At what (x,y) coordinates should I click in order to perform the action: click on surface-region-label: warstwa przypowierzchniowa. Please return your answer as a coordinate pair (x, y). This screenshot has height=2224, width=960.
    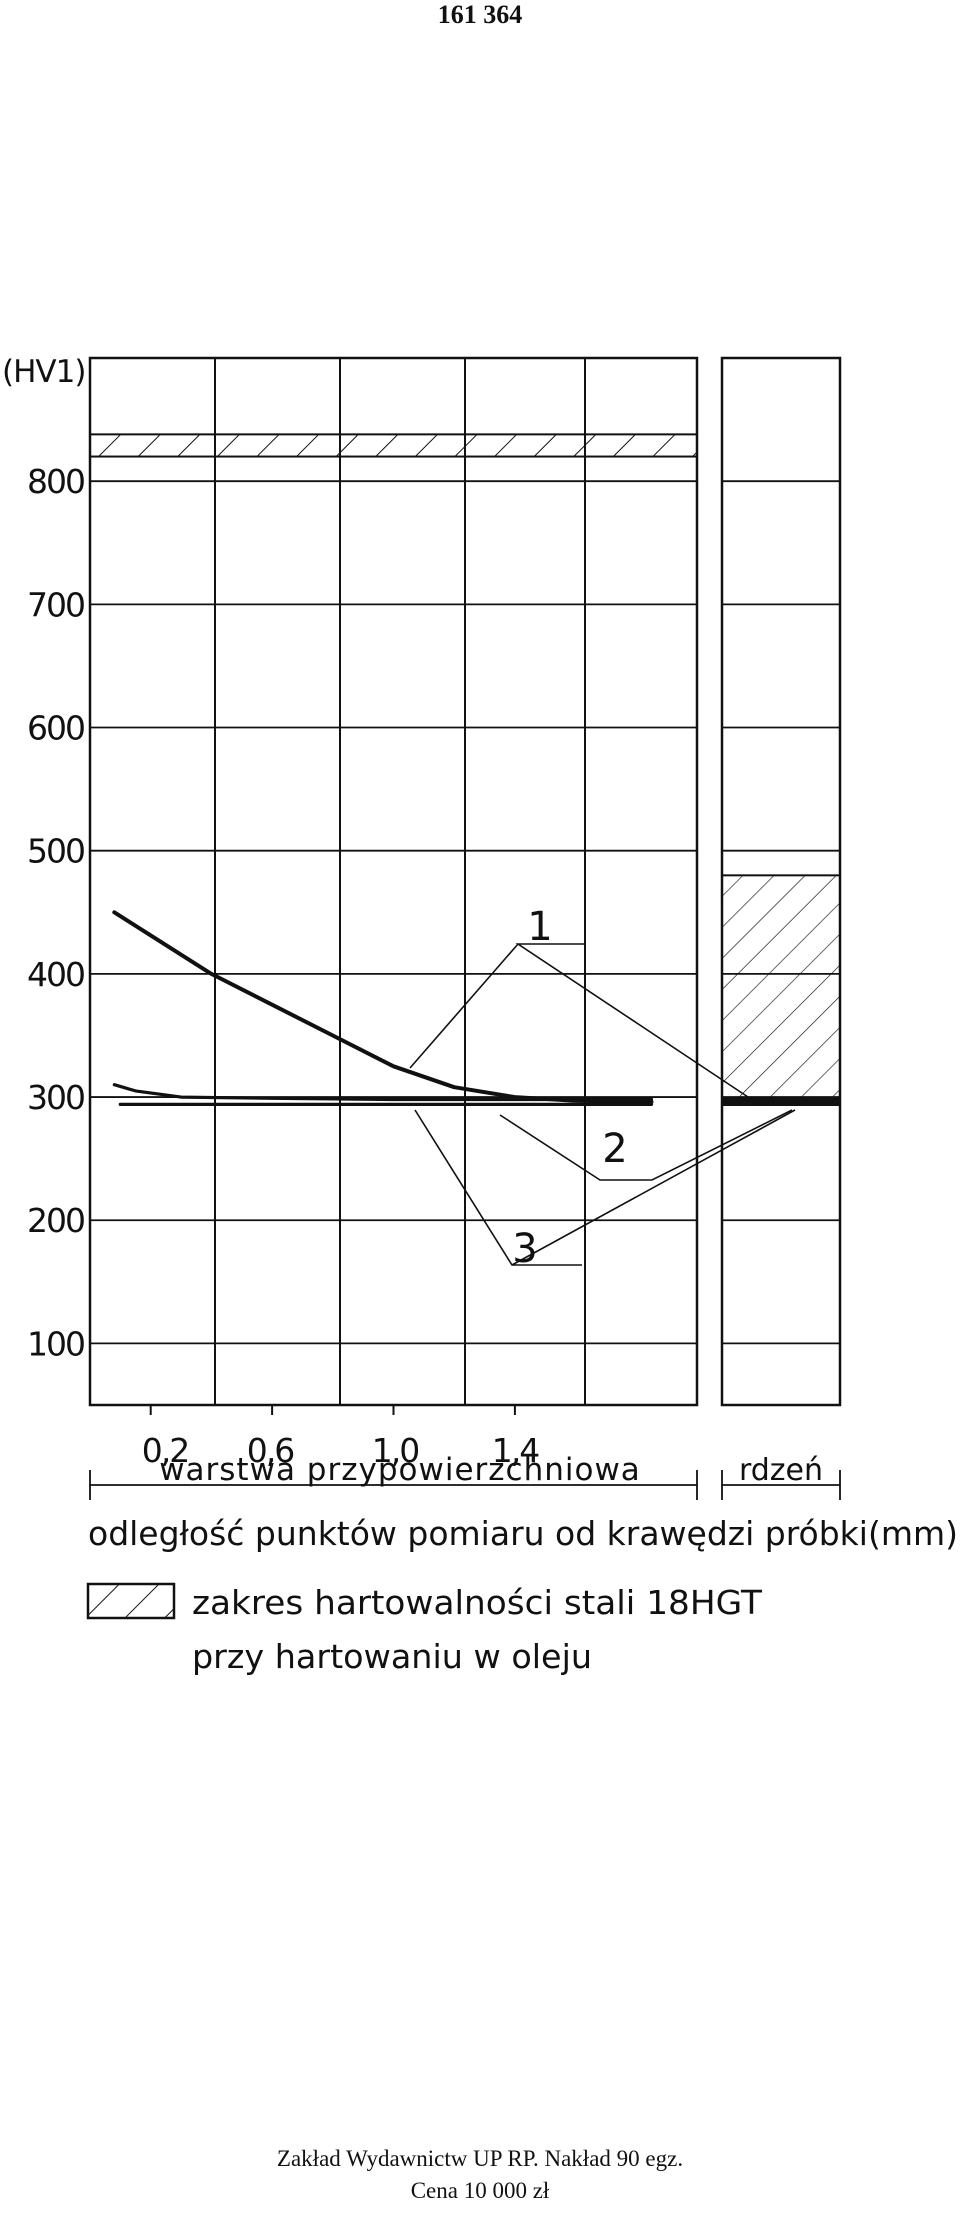
    Looking at the image, I should click on (400, 1470).